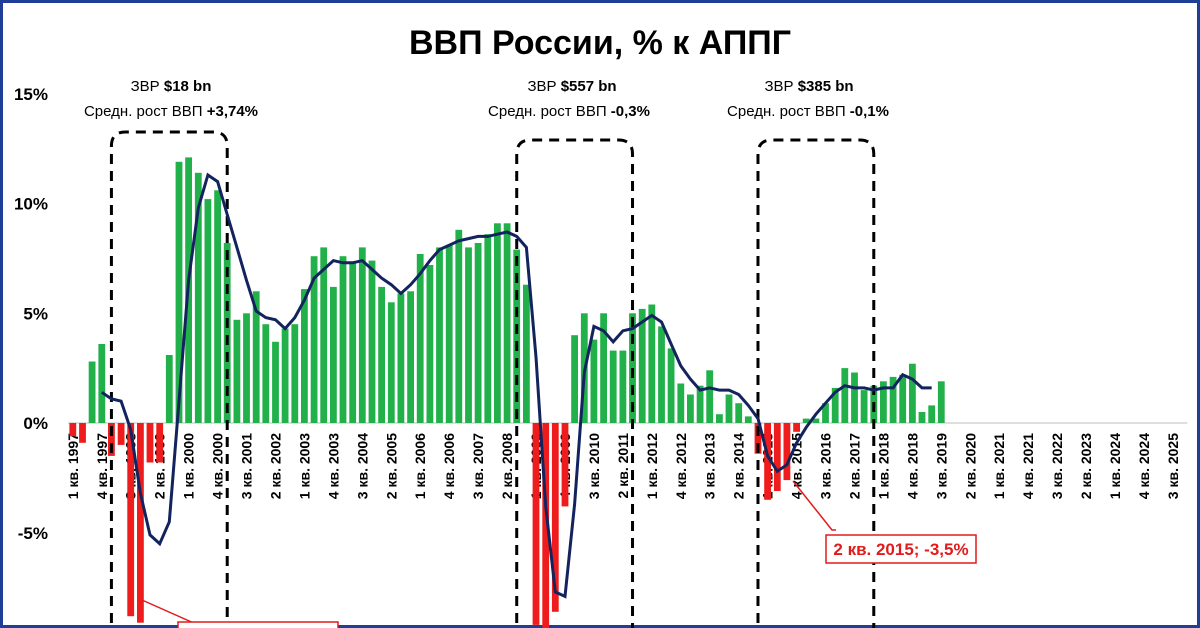  I want to click on callout-2015-box, so click(901, 549).